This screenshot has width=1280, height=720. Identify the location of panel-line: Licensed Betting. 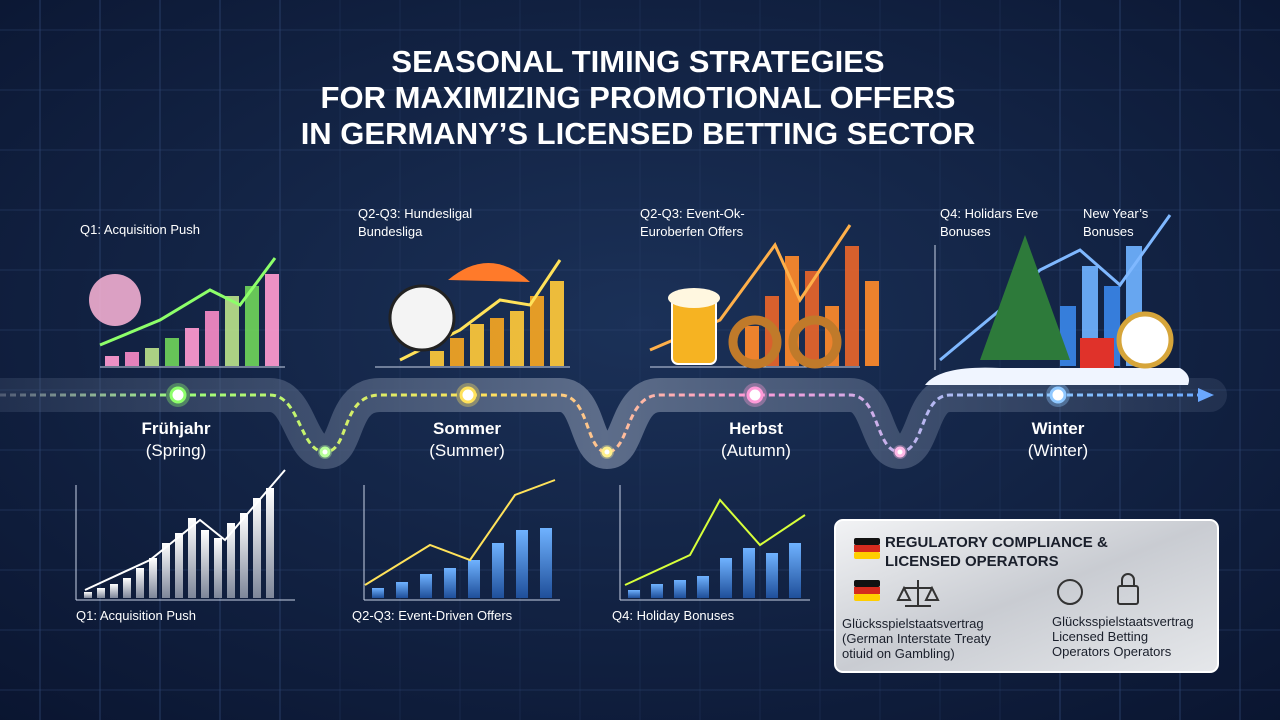
(1100, 636).